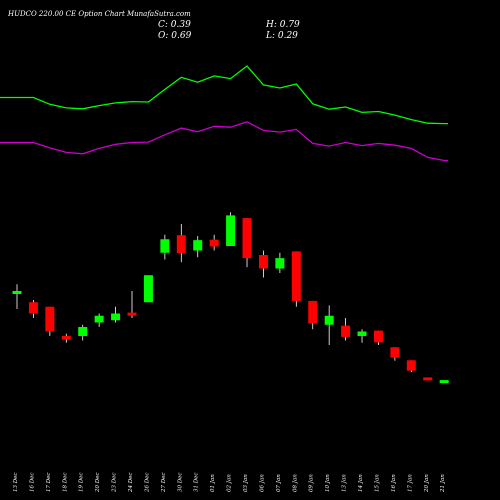  I want to click on x-tick-label: 07 Jan, so click(279, 483).